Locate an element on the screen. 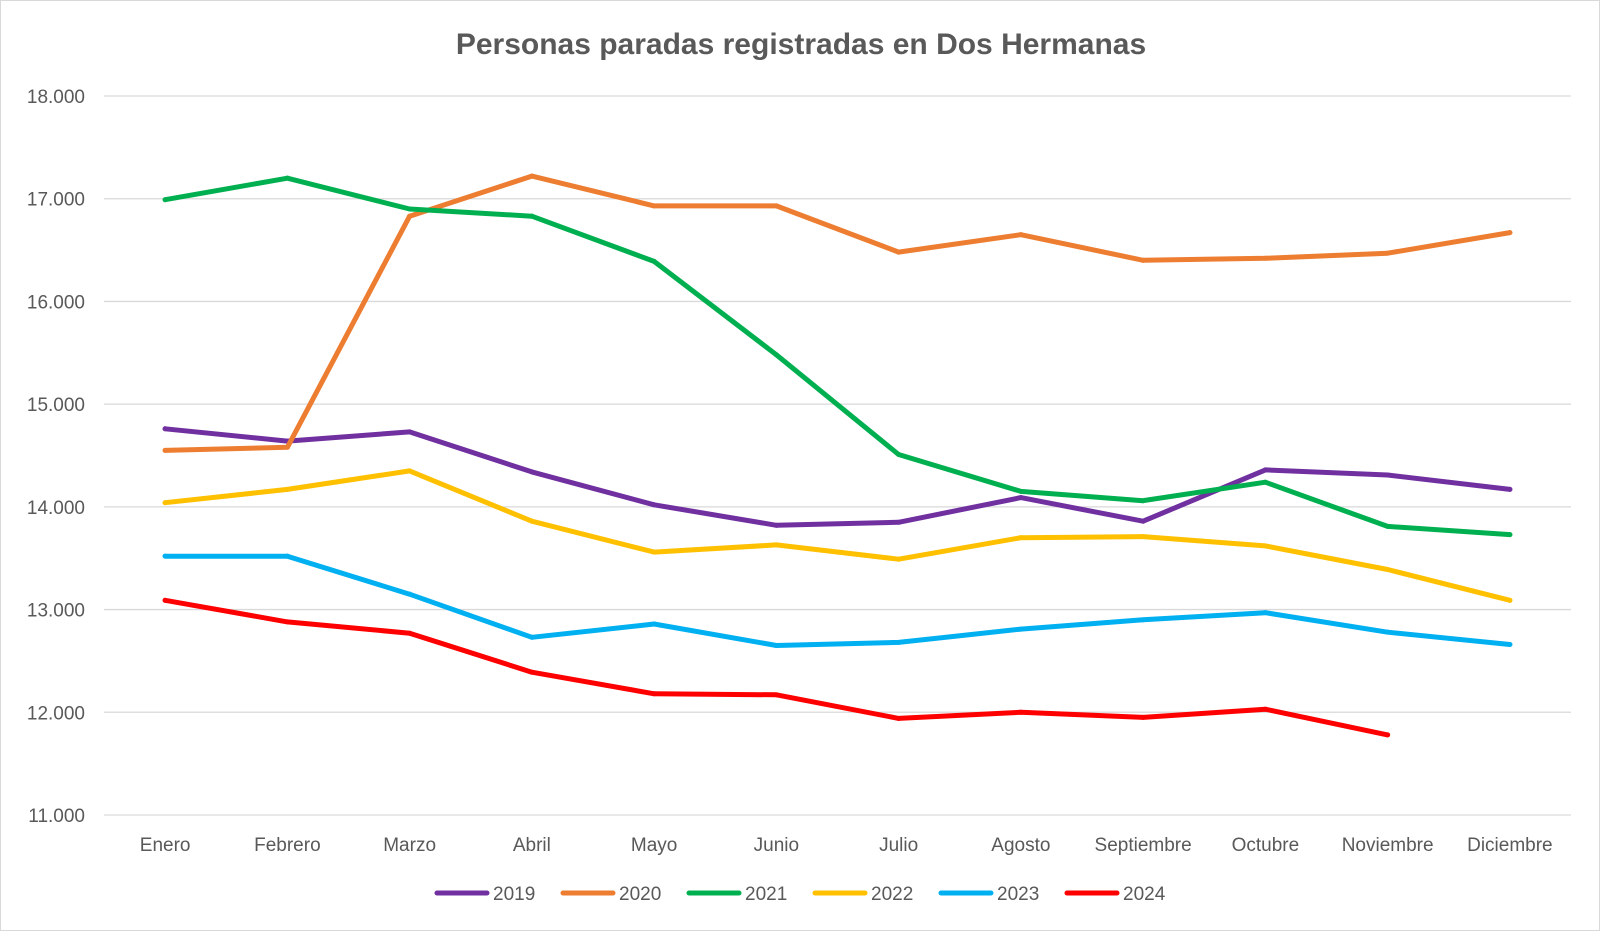 Image resolution: width=1600 pixels, height=932 pixels. legend-item-2019: 2019 is located at coordinates (484, 894).